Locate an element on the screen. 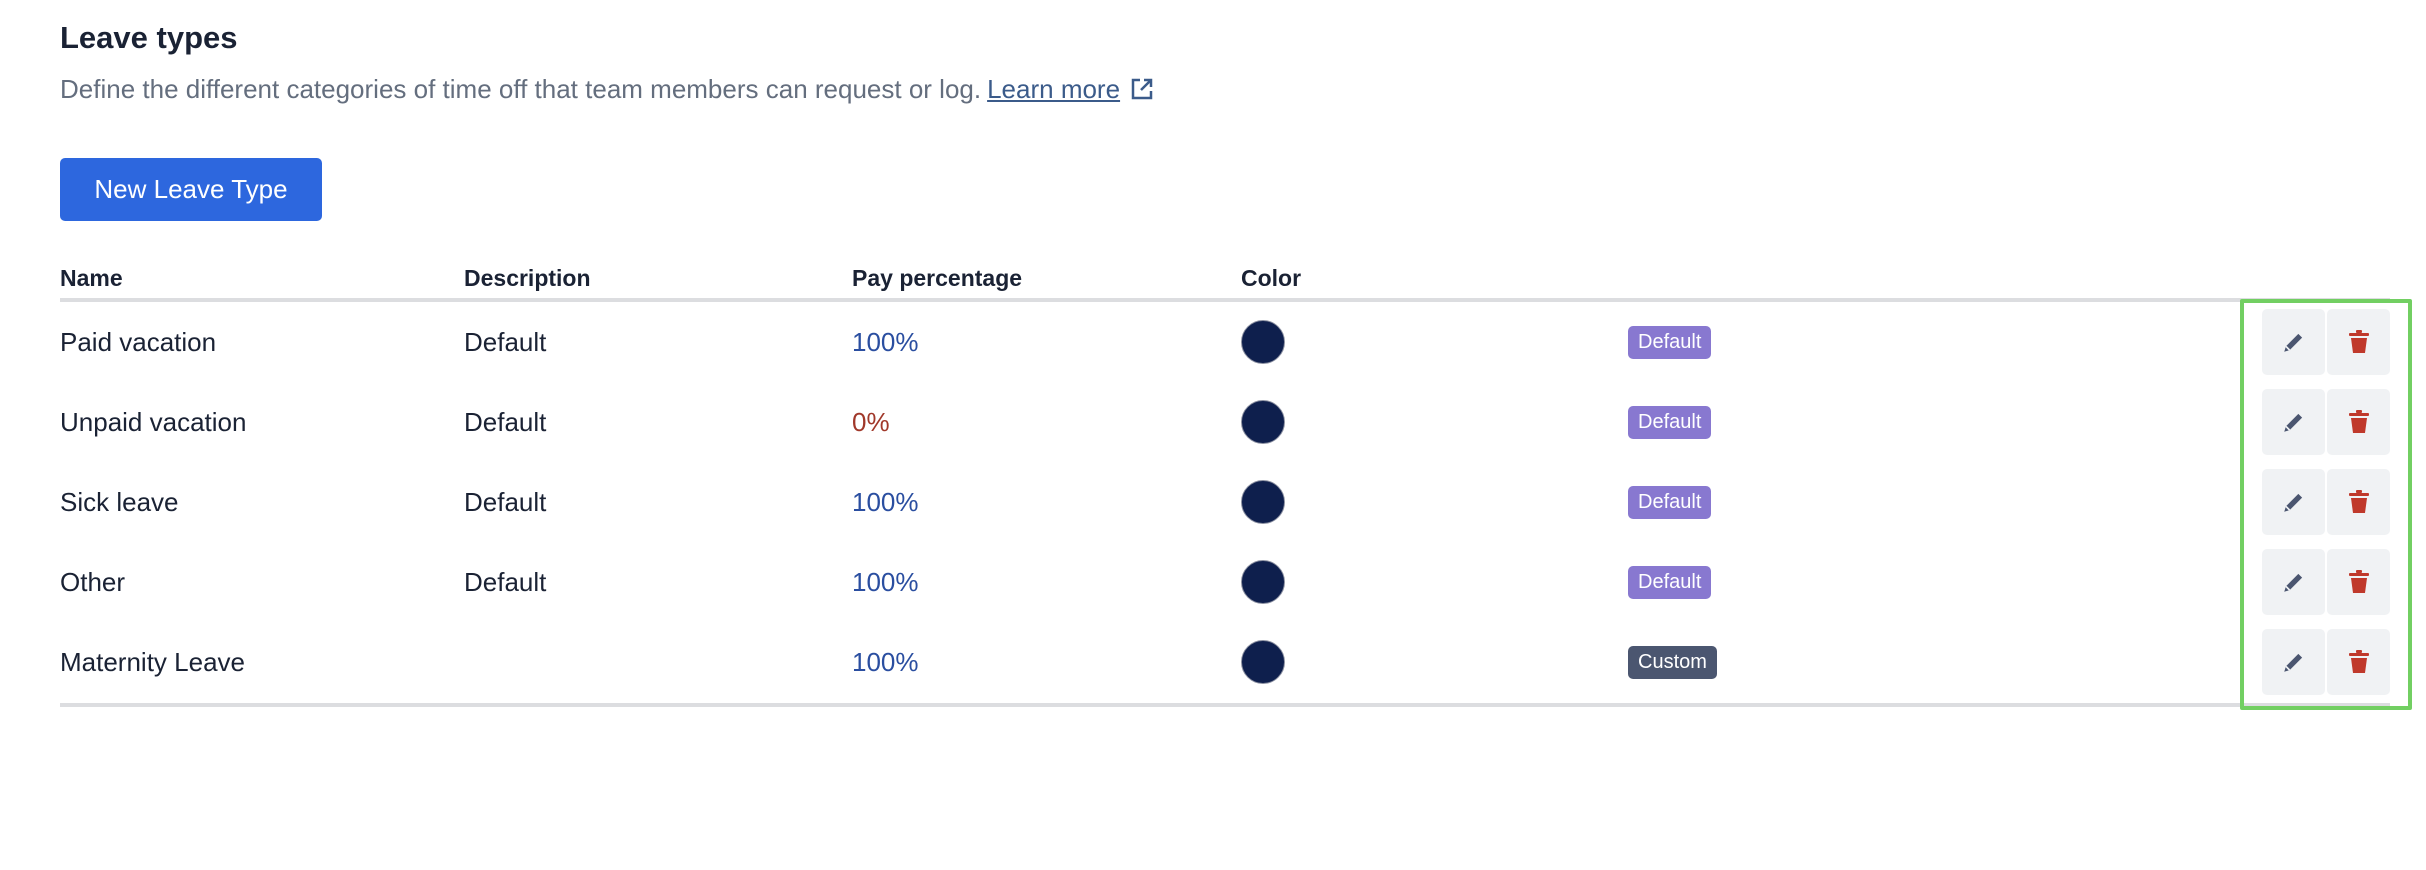 This screenshot has height=870, width=2426. header-divider is located at coordinates (1225, 300).